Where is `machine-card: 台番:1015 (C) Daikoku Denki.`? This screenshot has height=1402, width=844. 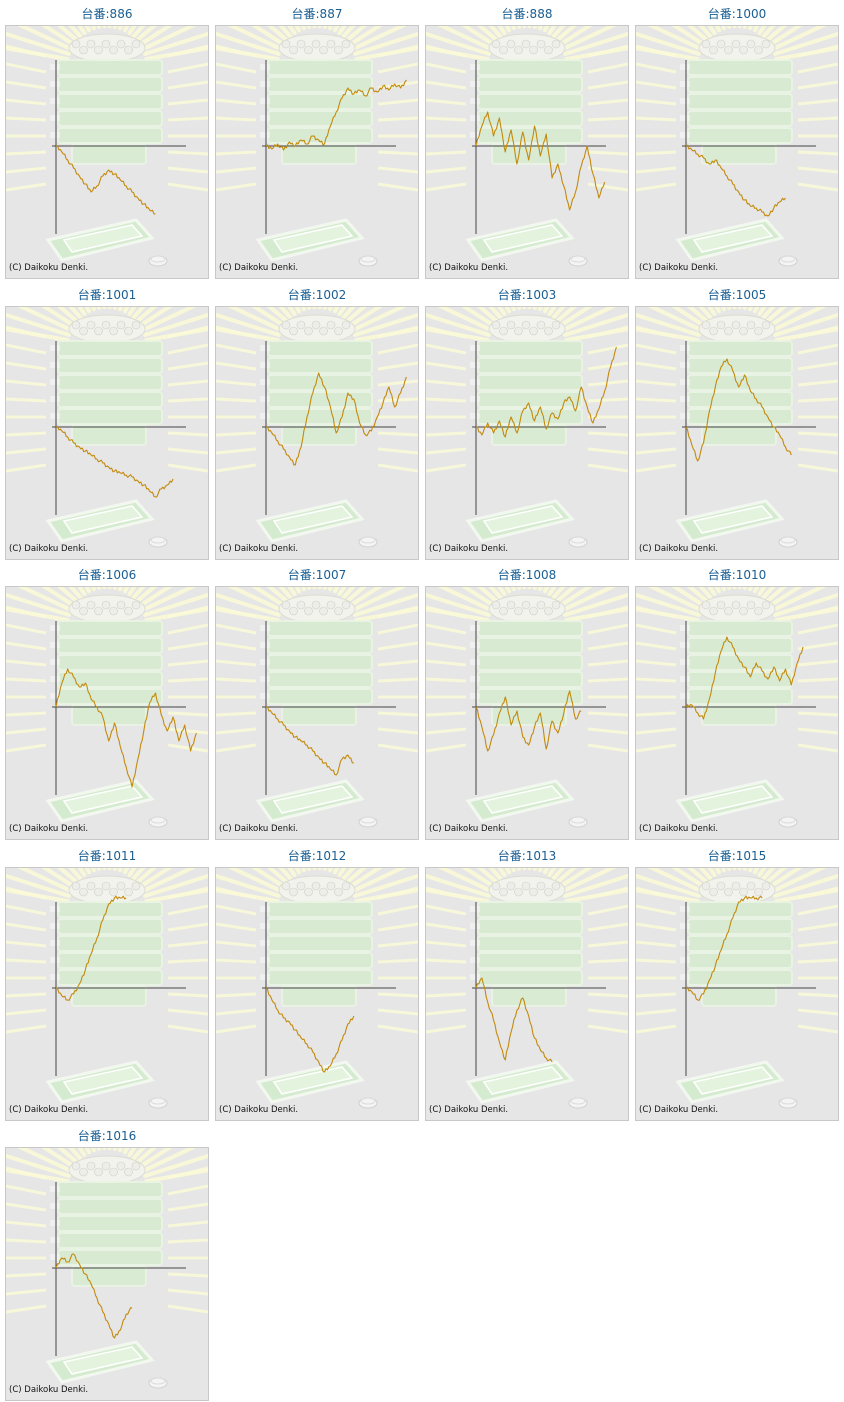
machine-card: 台番:1015 (C) Daikoku Denki. is located at coordinates (737, 983).